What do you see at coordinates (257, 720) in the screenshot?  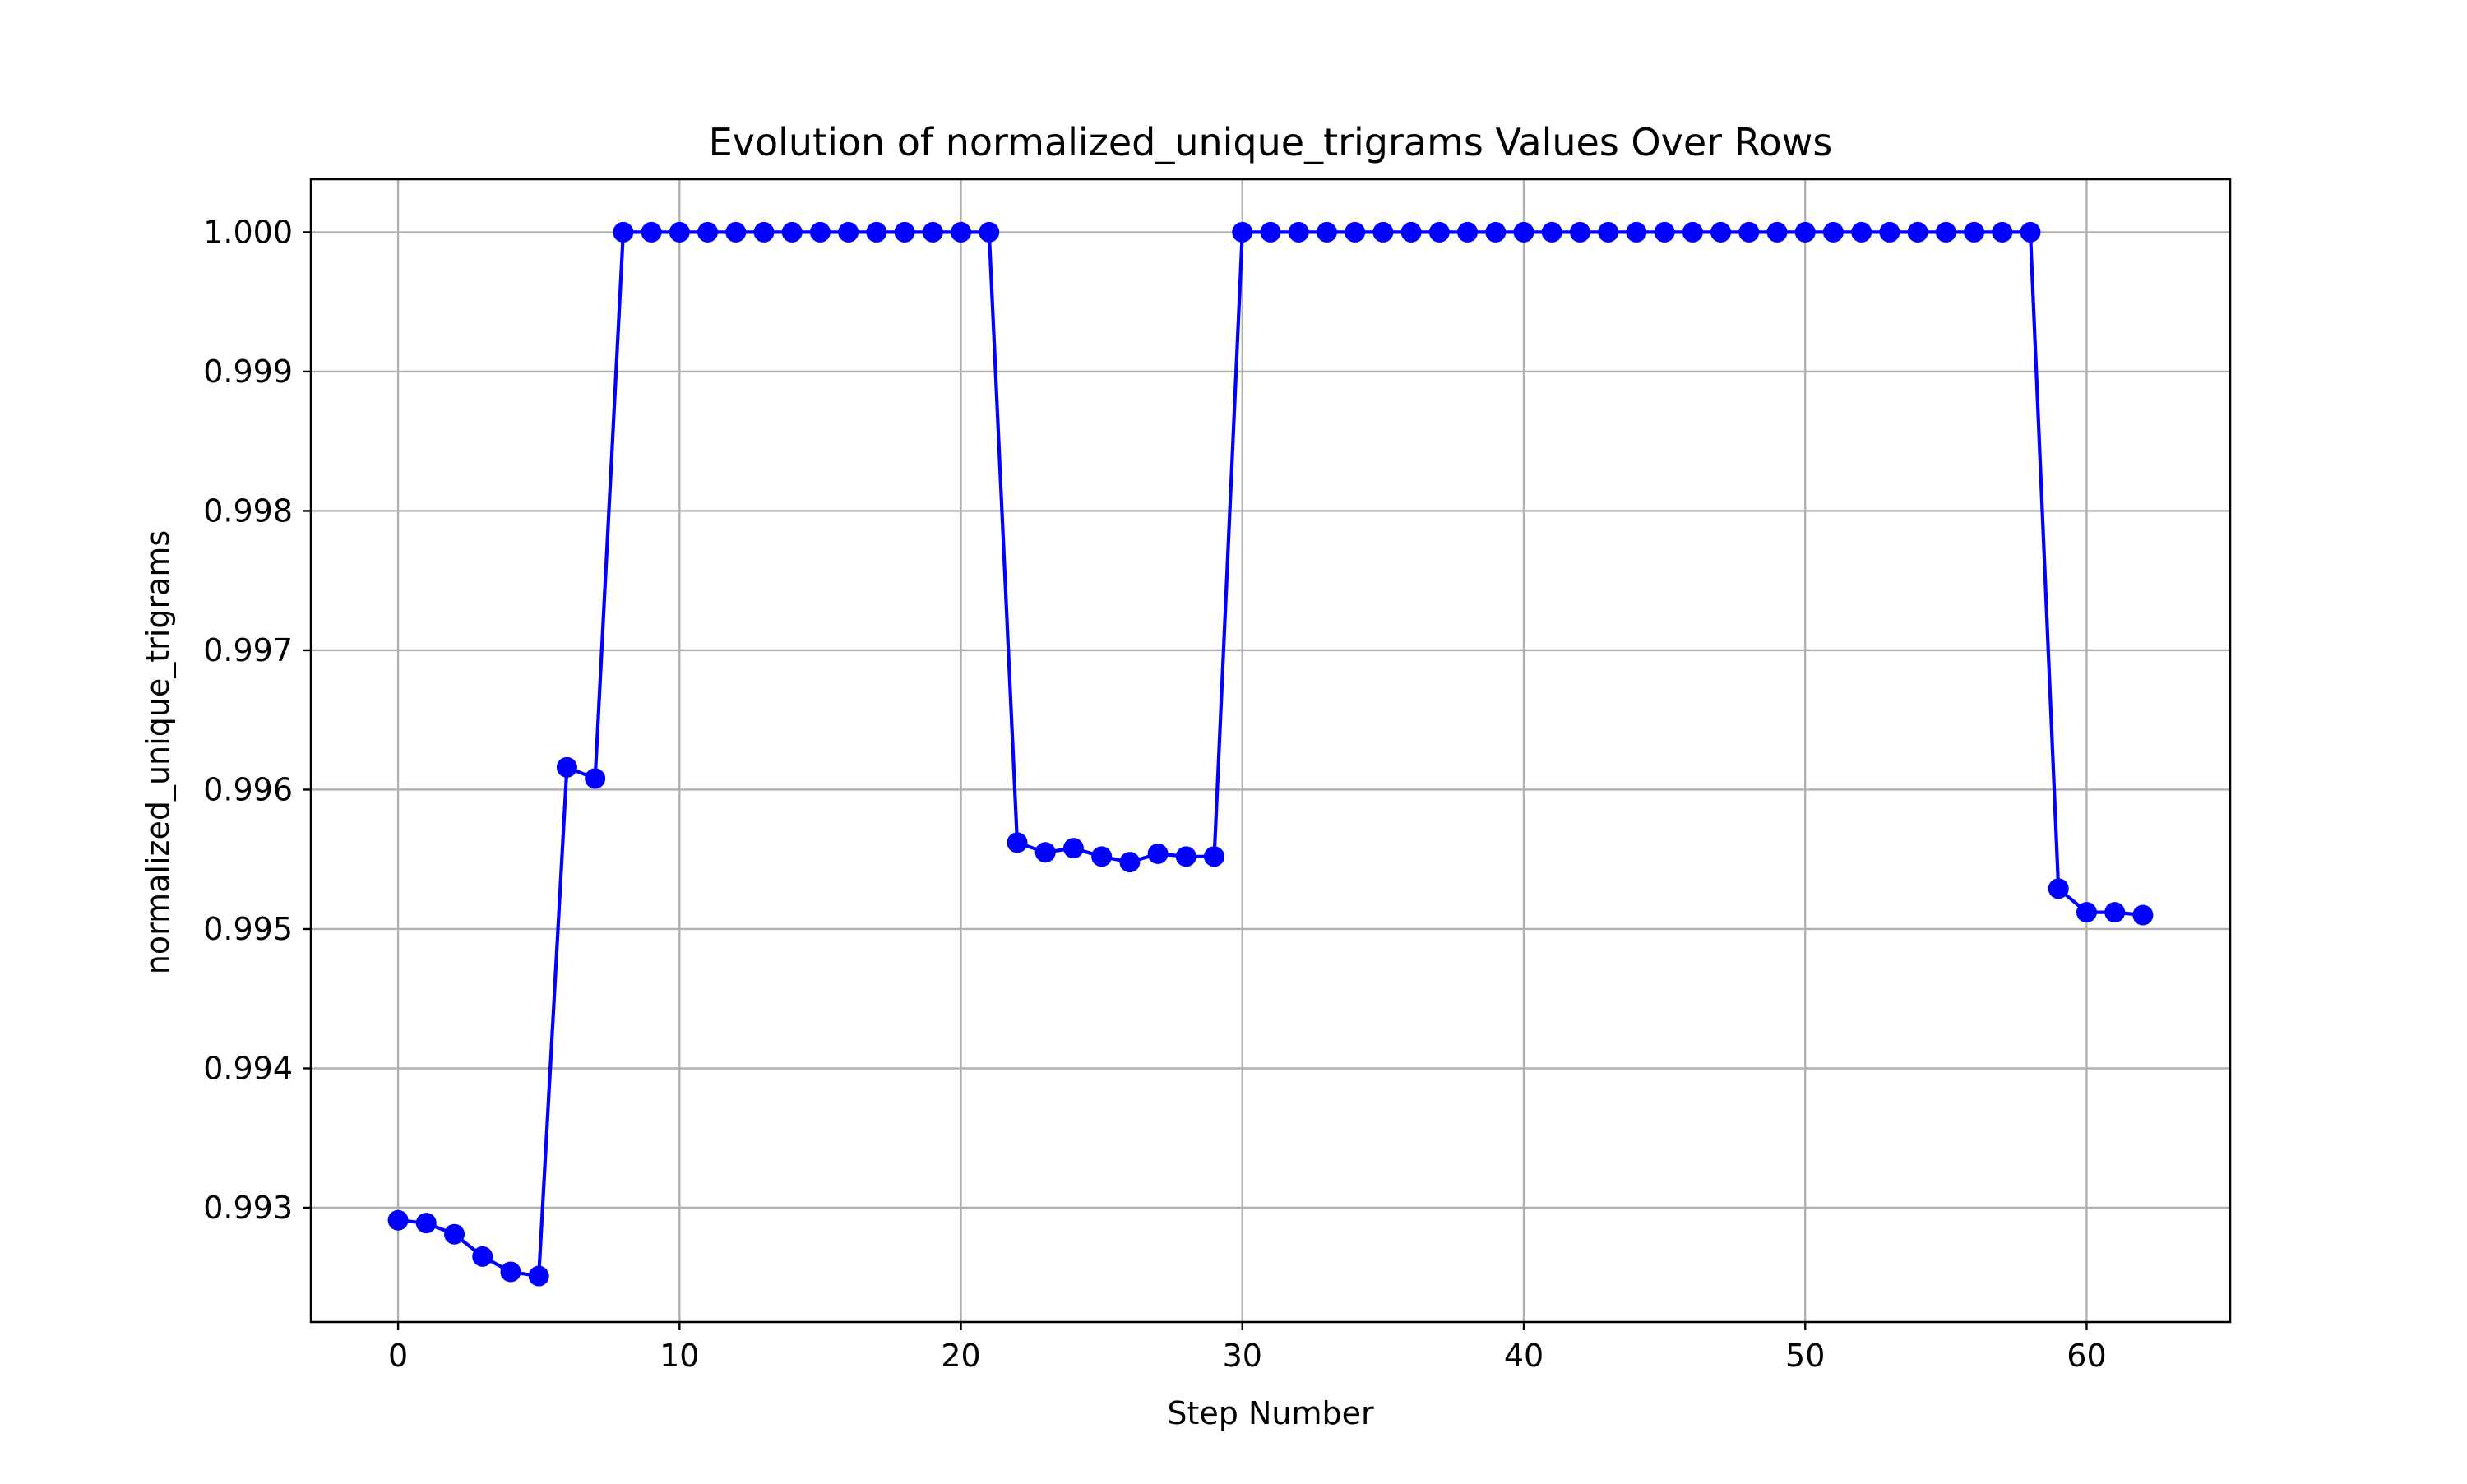 I see `y-axis-ticks: 0.993 0.994 0.995 0.996 0.997 0.998 0.999 1.000` at bounding box center [257, 720].